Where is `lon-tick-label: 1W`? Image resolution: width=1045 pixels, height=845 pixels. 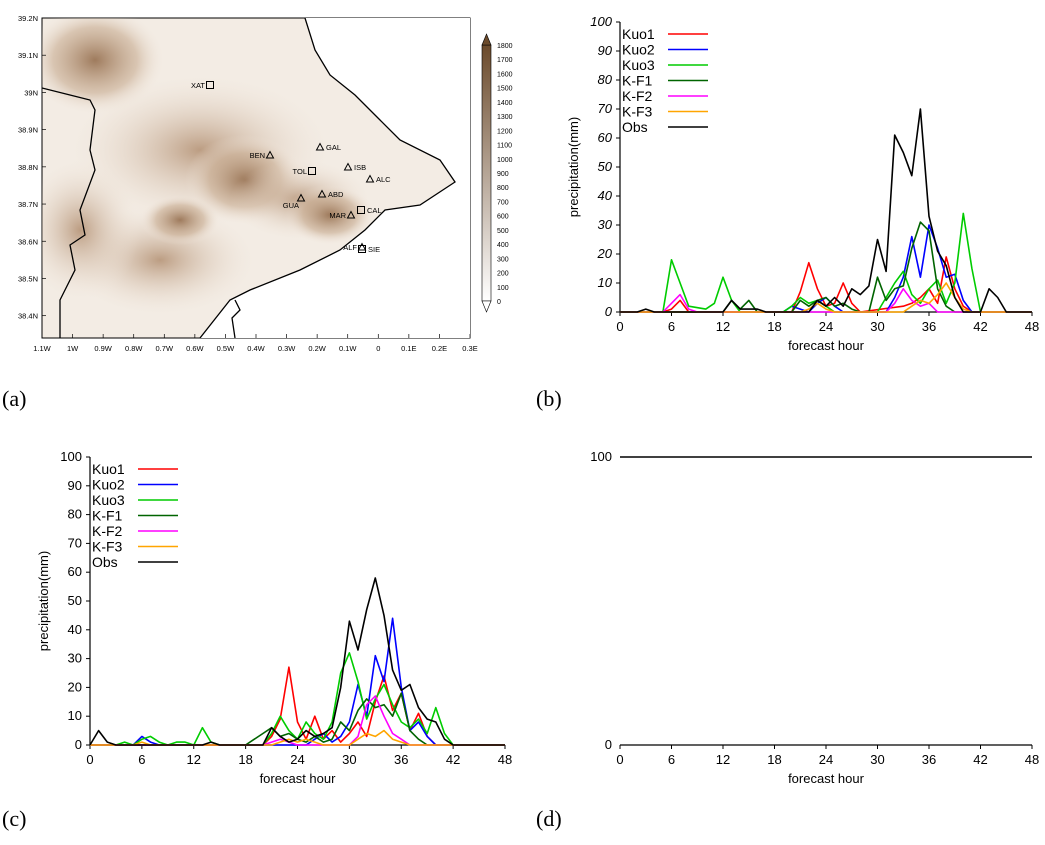
lon-tick-label: 1W is located at coordinates (73, 348).